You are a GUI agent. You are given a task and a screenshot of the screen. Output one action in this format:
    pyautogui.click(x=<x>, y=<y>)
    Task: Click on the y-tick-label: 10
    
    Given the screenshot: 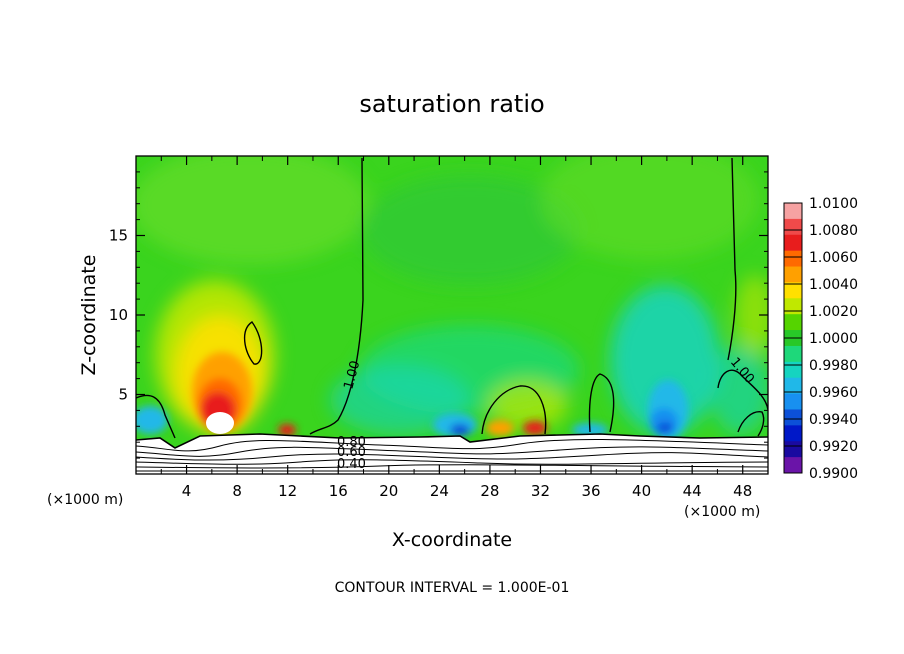 What is the action you would take?
    pyautogui.click(x=118, y=315)
    